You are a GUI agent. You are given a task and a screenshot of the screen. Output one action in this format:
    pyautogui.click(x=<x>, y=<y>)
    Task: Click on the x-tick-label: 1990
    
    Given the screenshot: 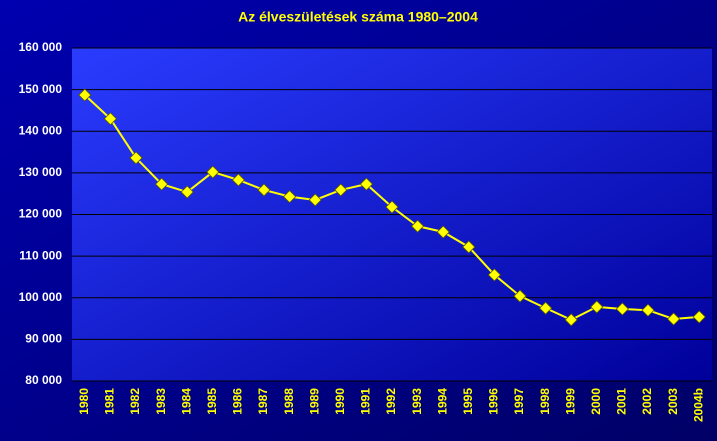 What is the action you would take?
    pyautogui.click(x=340, y=401)
    